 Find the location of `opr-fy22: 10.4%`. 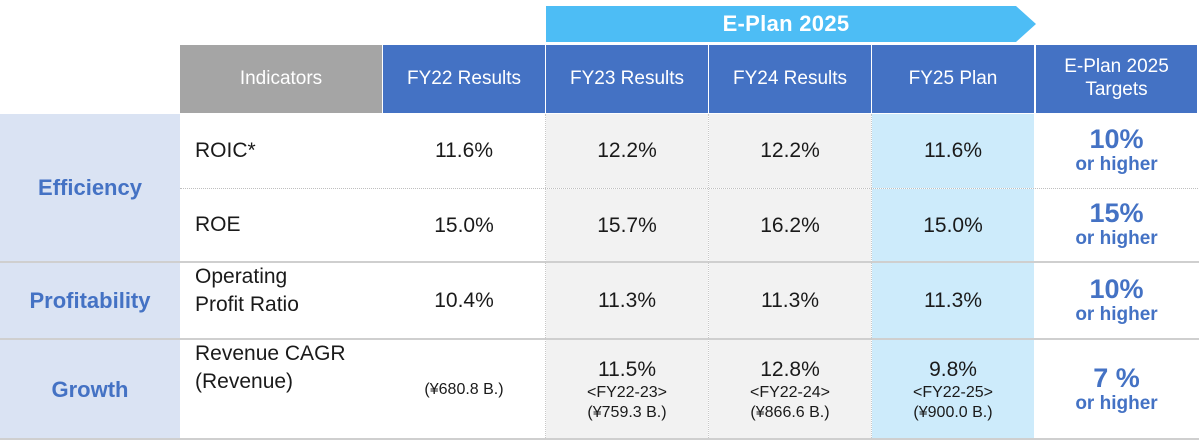

opr-fy22: 10.4% is located at coordinates (464, 301).